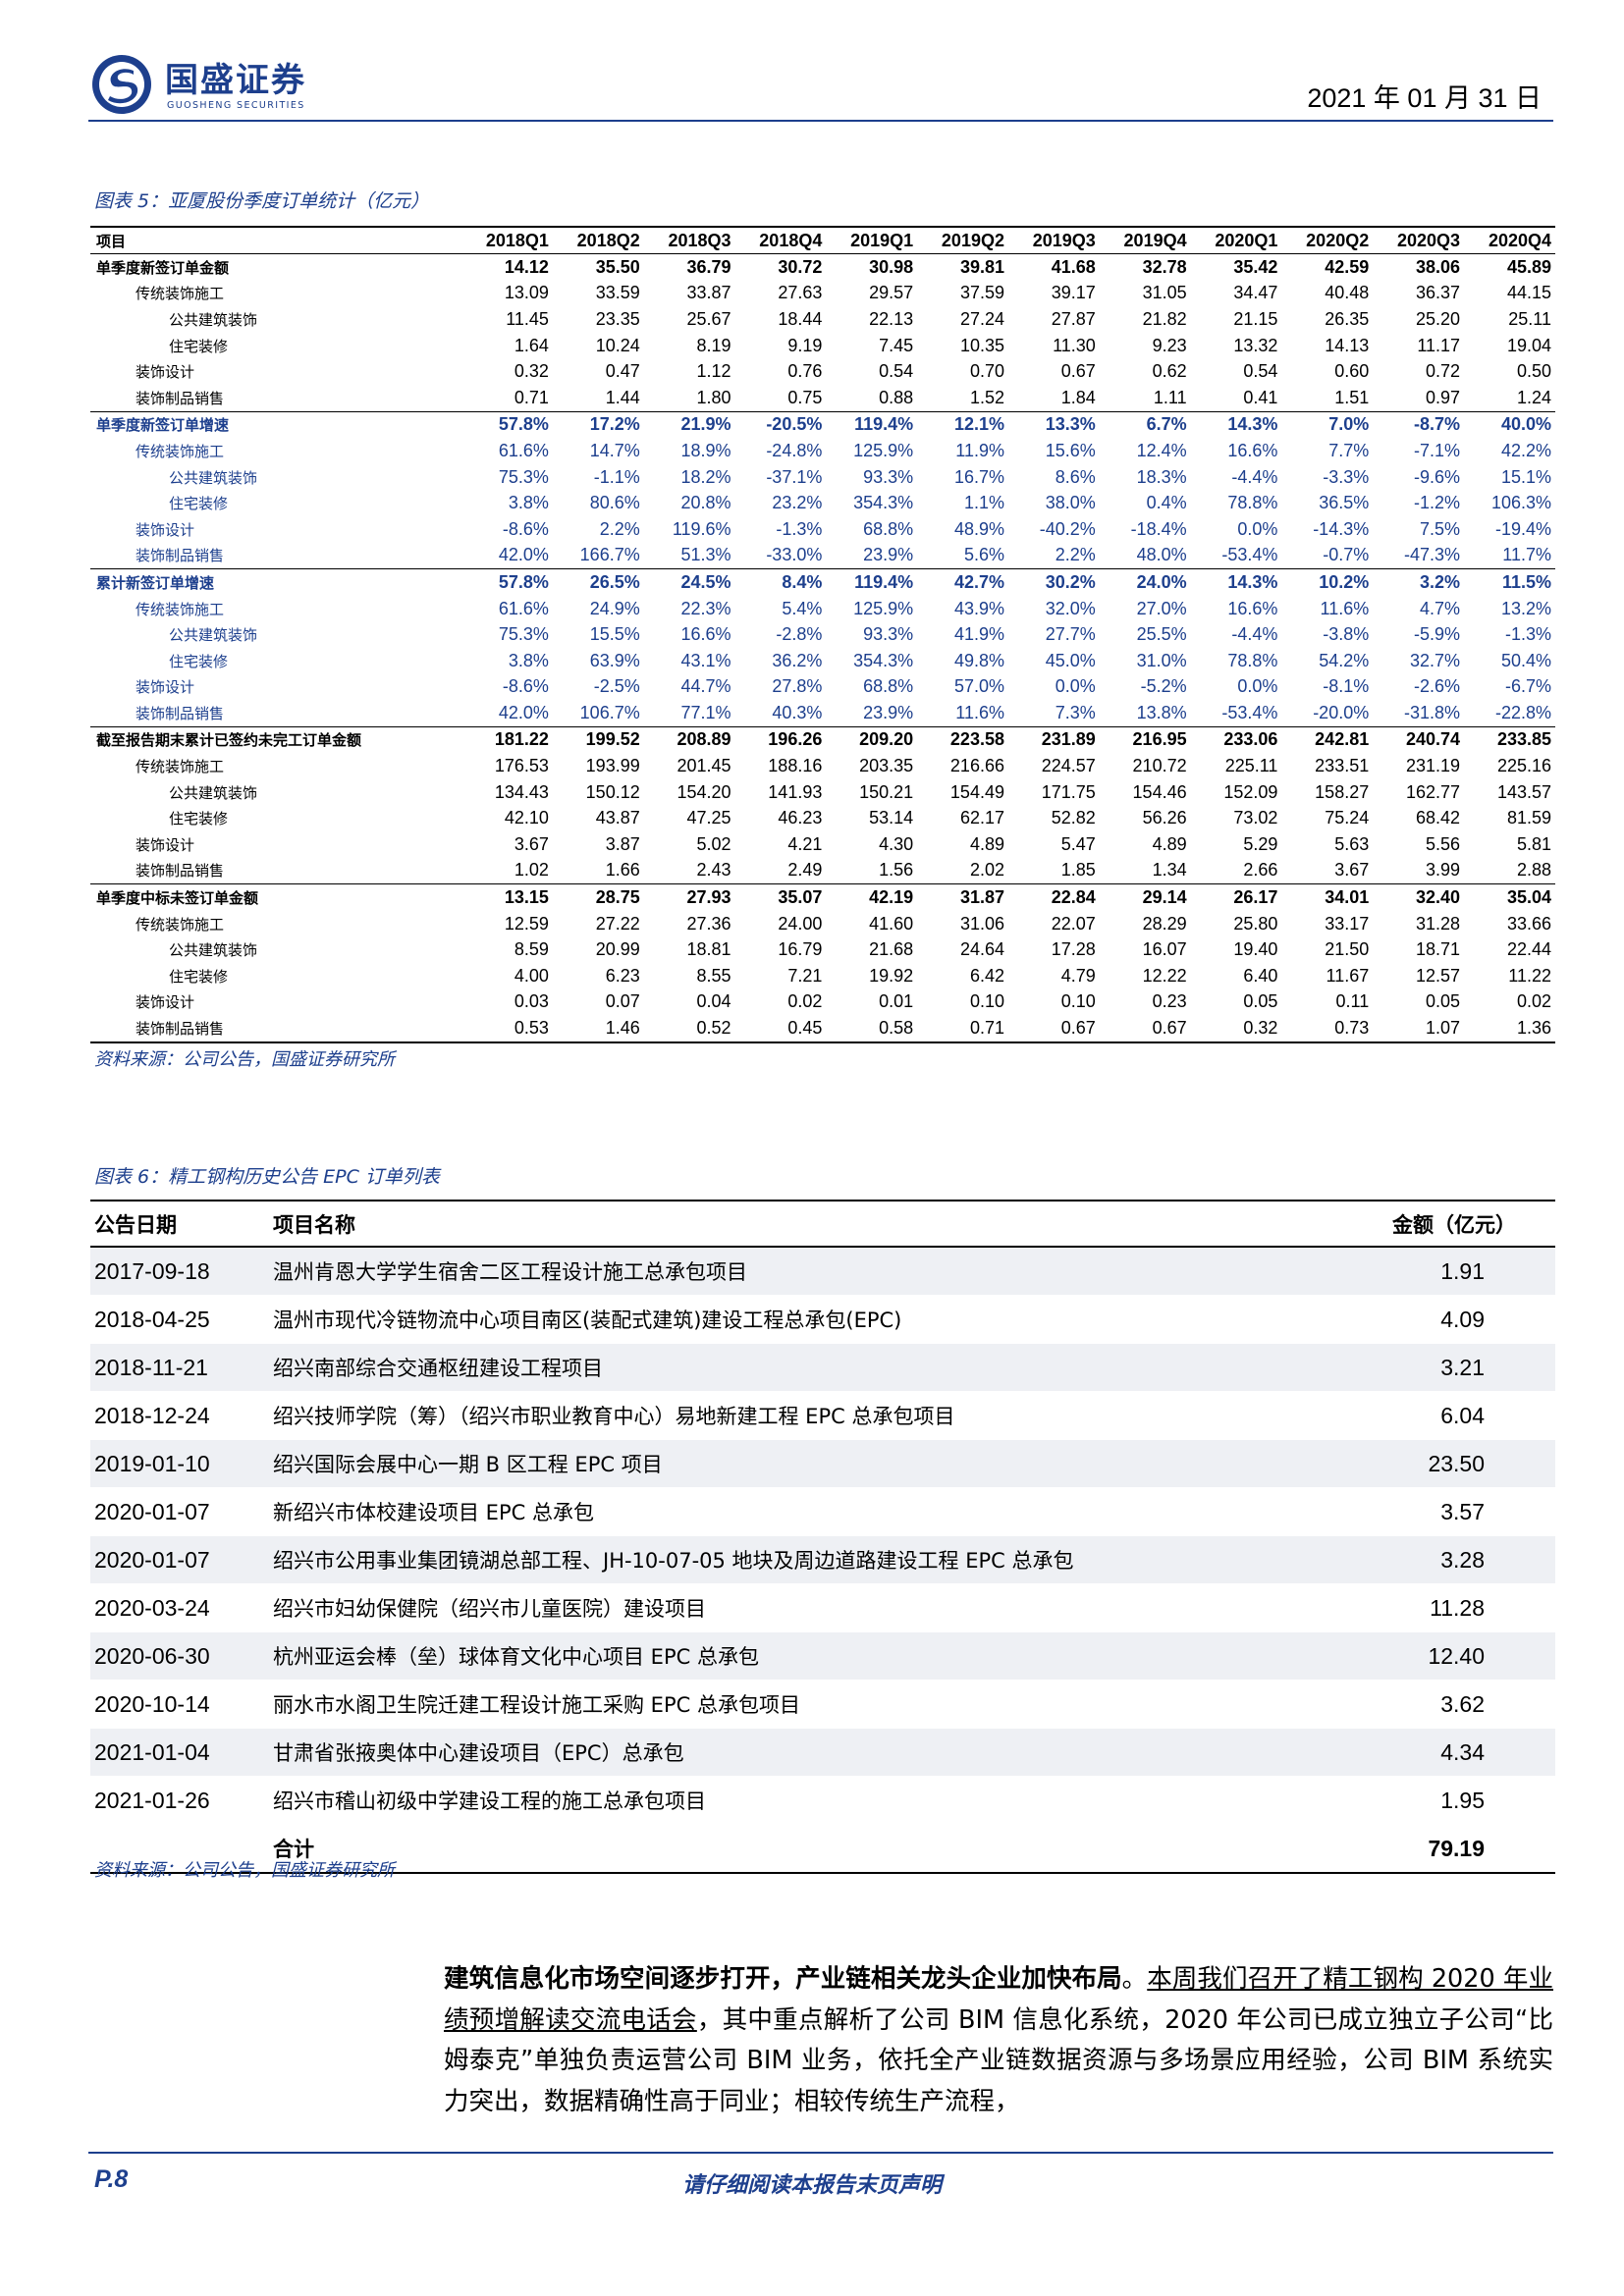 The height and width of the screenshot is (2296, 1624). I want to click on table-cell: 8.55, so click(713, 976).